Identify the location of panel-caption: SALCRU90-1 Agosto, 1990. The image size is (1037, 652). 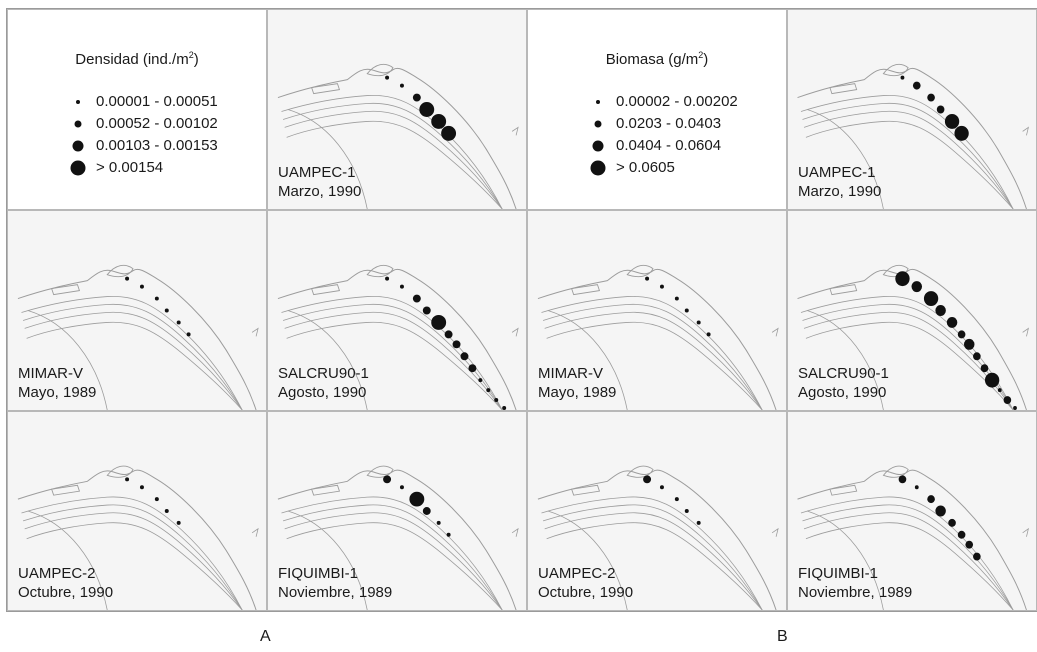
(843, 383).